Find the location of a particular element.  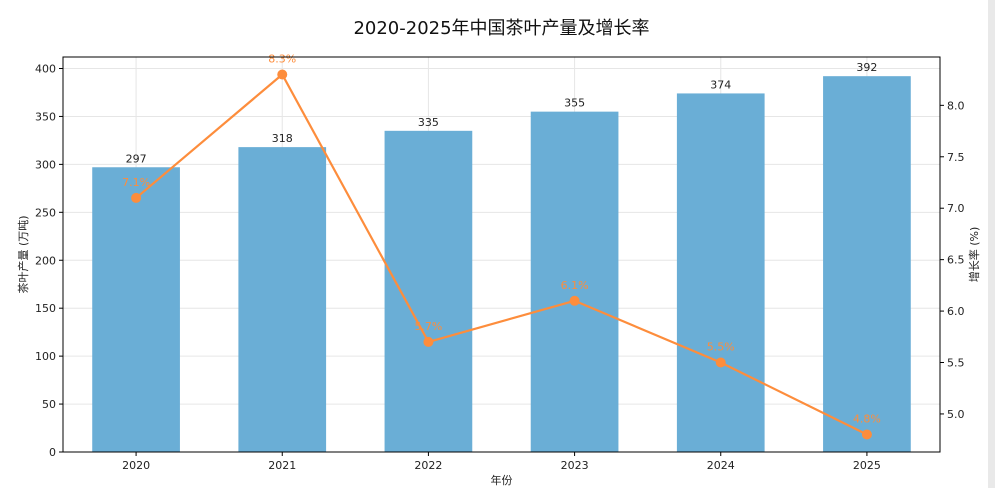

left-tick-label-8: 400 is located at coordinates (45, 69).